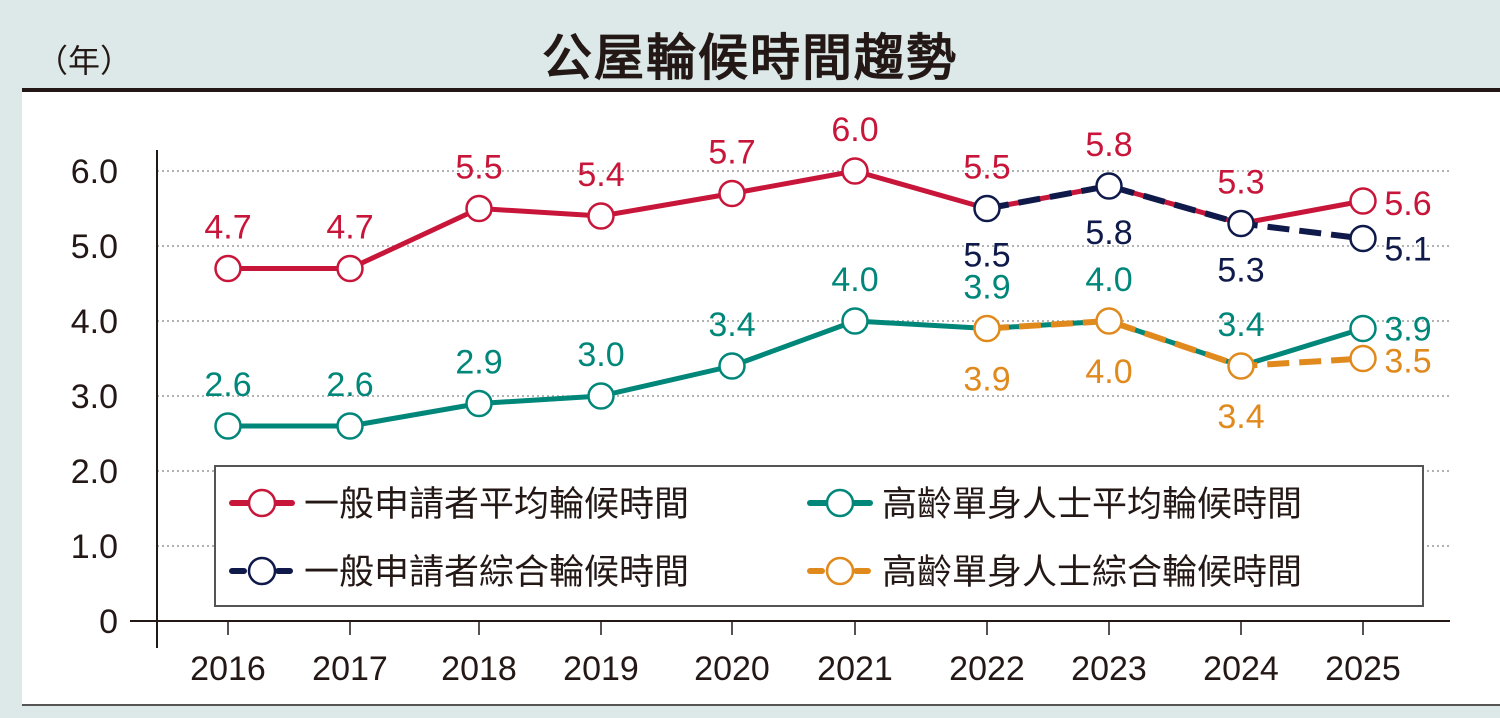 The height and width of the screenshot is (718, 1500). I want to click on data-label: 3.0, so click(600, 355).